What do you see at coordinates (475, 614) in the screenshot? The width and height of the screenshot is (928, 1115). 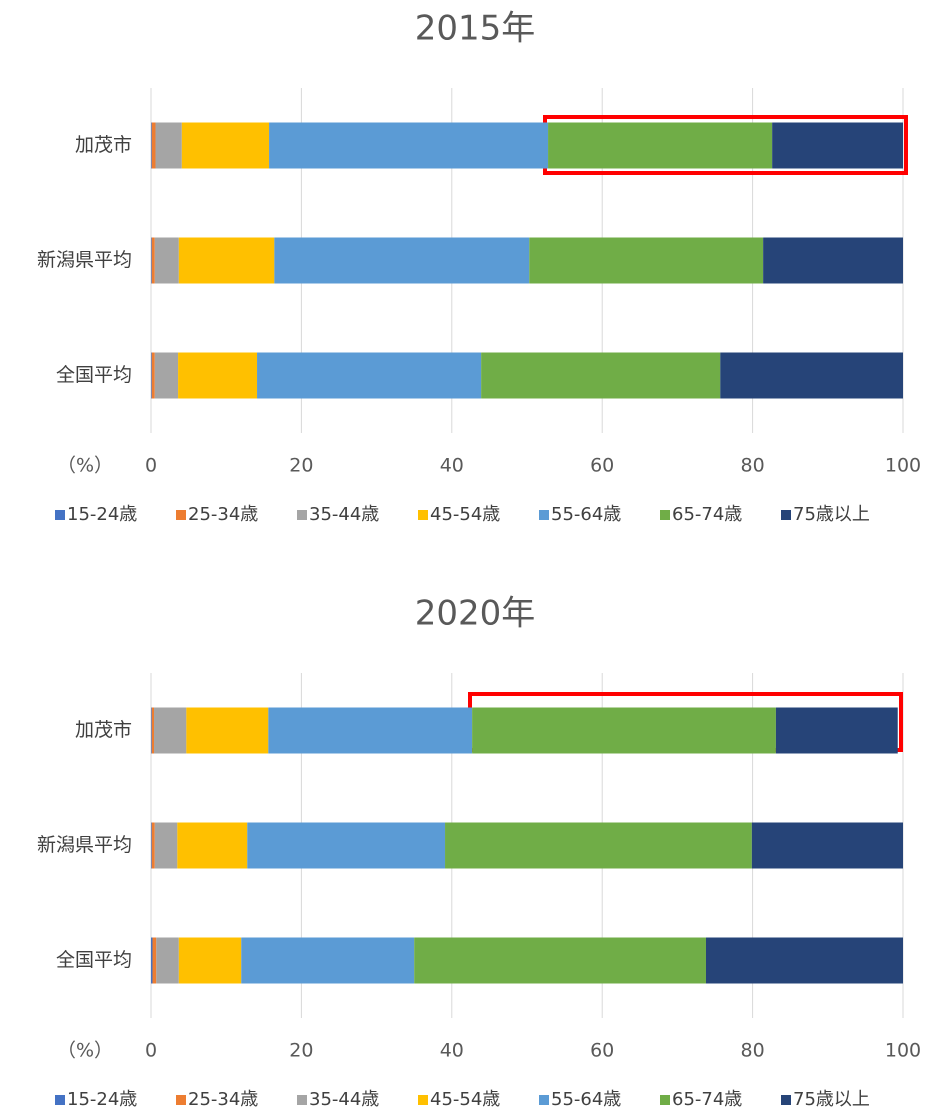 I see `chart-title: 2020年` at bounding box center [475, 614].